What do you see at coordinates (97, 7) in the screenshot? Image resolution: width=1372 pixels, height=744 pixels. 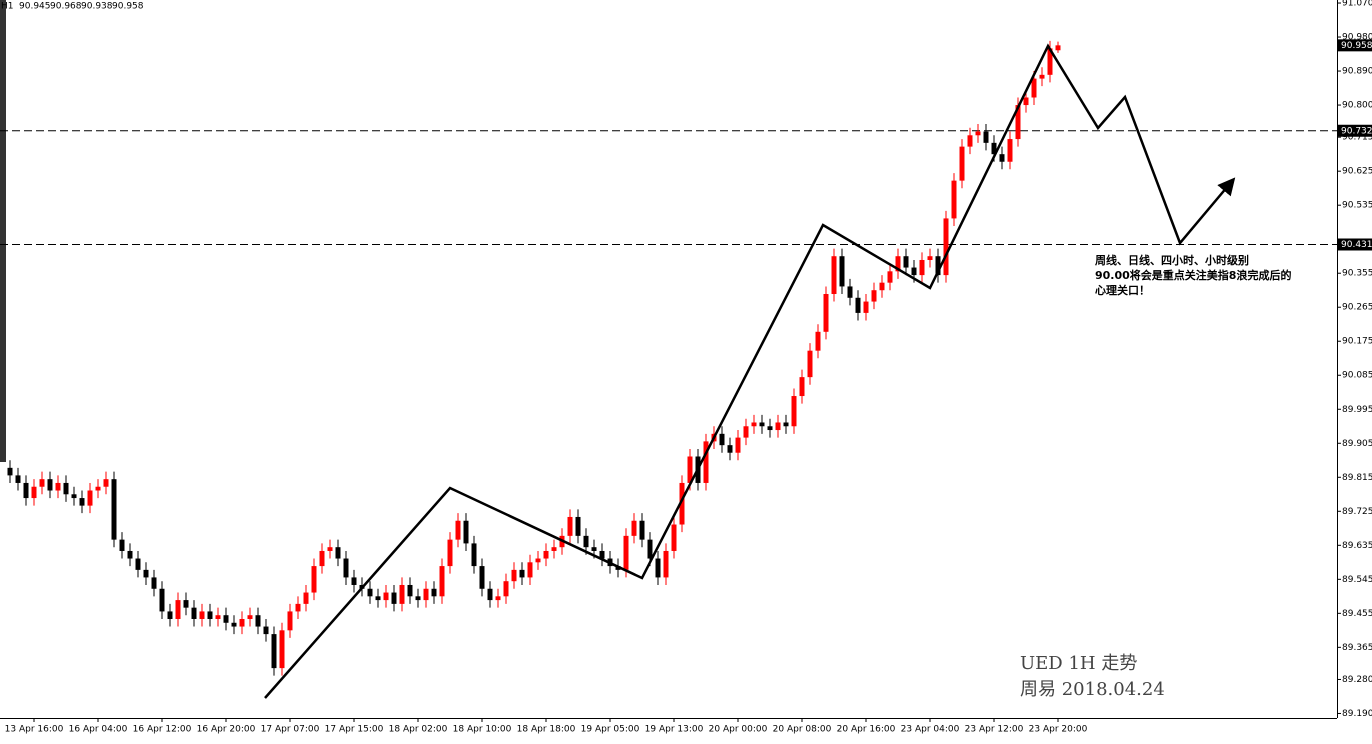 I see `header-low: 90.938` at bounding box center [97, 7].